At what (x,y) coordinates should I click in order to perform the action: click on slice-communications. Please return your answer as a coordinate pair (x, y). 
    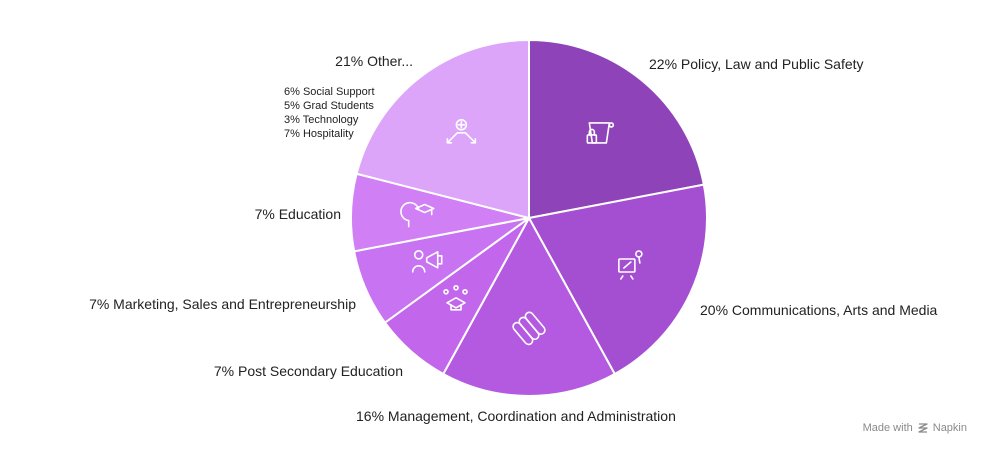
    Looking at the image, I should click on (617, 279).